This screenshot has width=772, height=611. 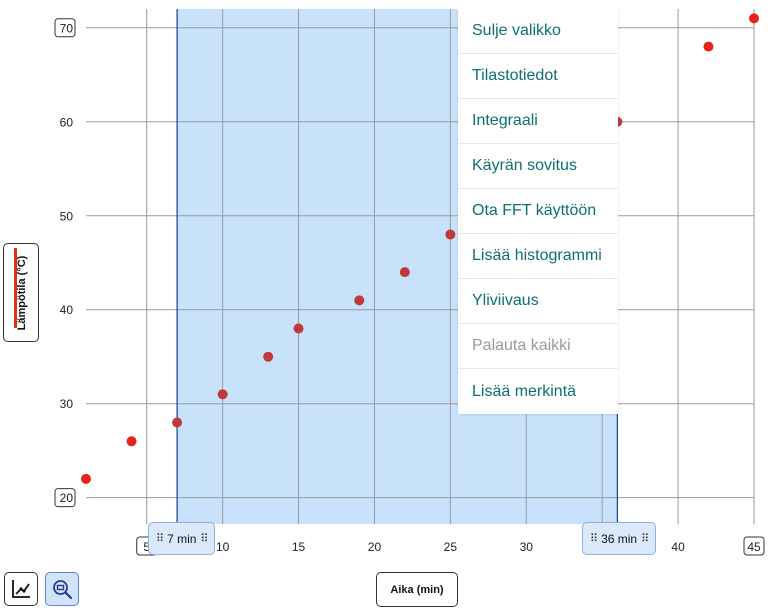 I want to click on x-tick-label: 40, so click(x=678, y=547).